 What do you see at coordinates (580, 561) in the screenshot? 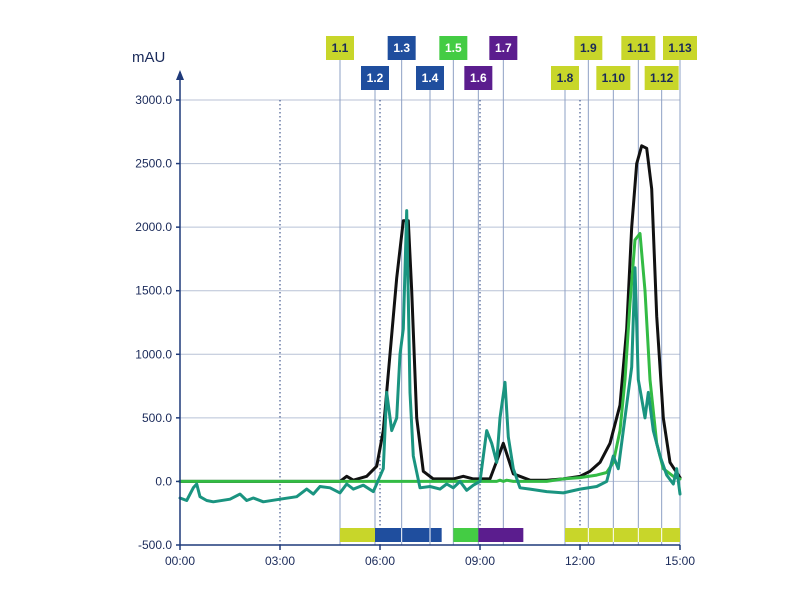
I see `x-tick-label: 12:00` at bounding box center [580, 561].